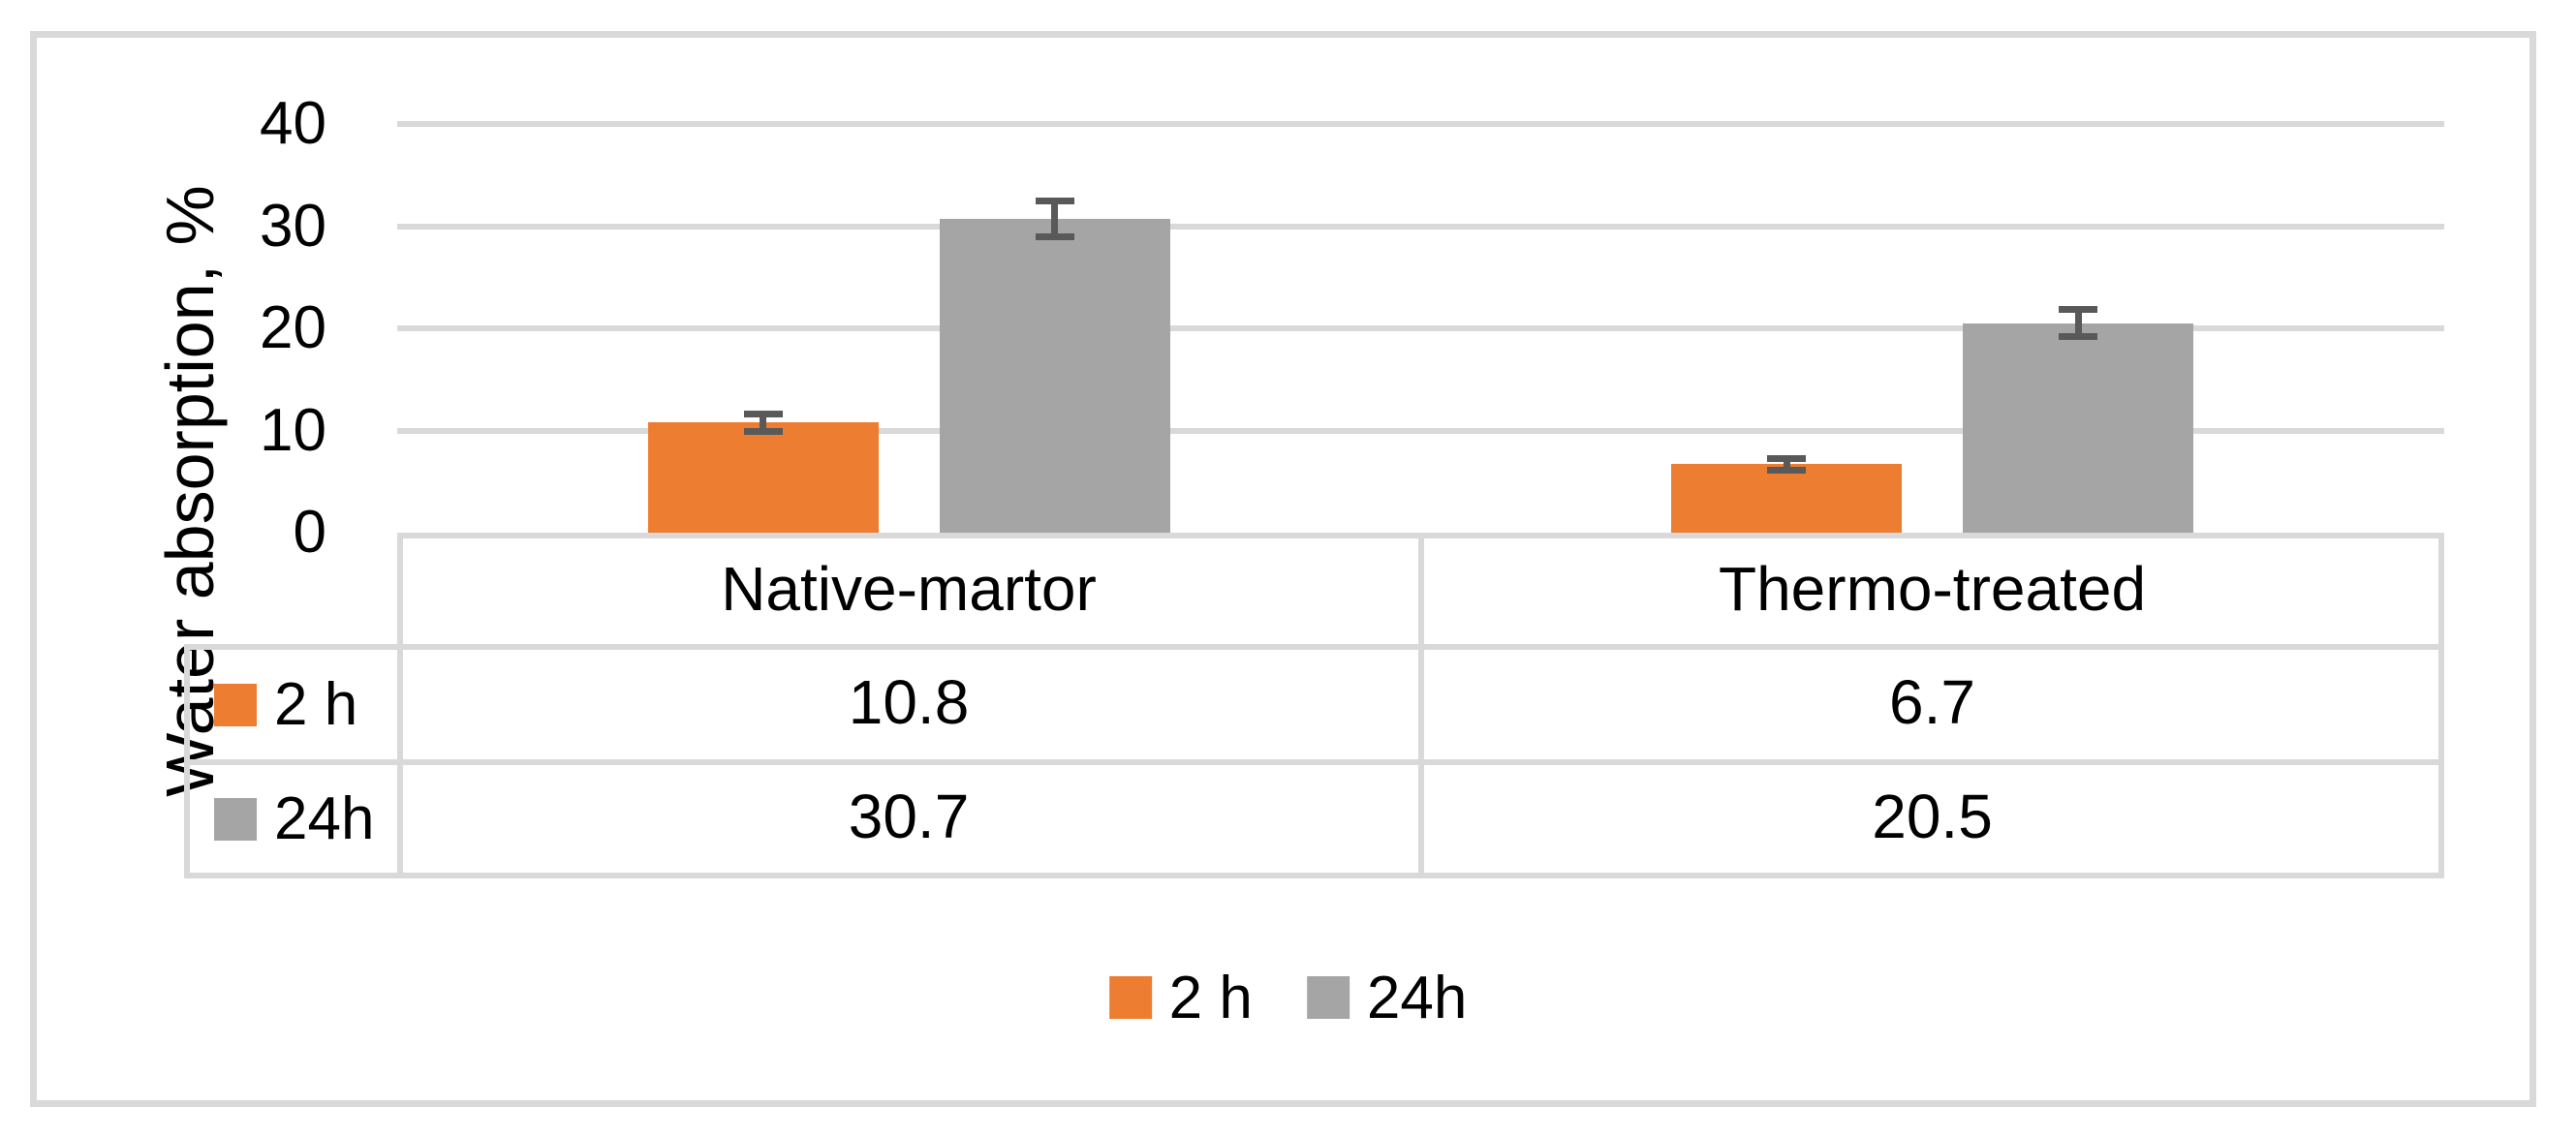 This screenshot has height=1137, width=2576. What do you see at coordinates (293, 226) in the screenshot?
I see `y-axis-tick-label-30: 30` at bounding box center [293, 226].